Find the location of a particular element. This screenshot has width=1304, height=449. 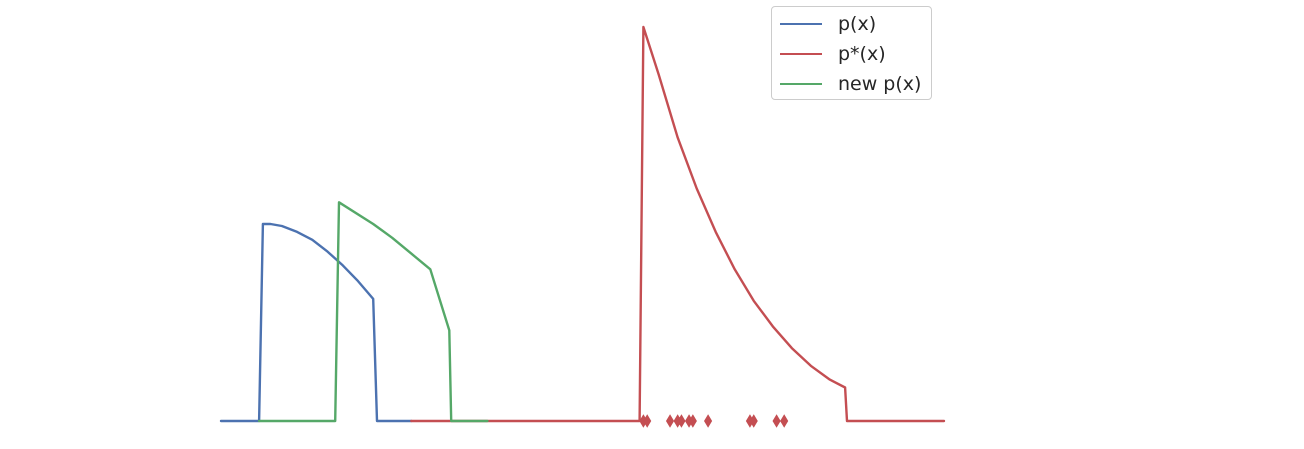

legend-swatch-new-p is located at coordinates (801, 84).